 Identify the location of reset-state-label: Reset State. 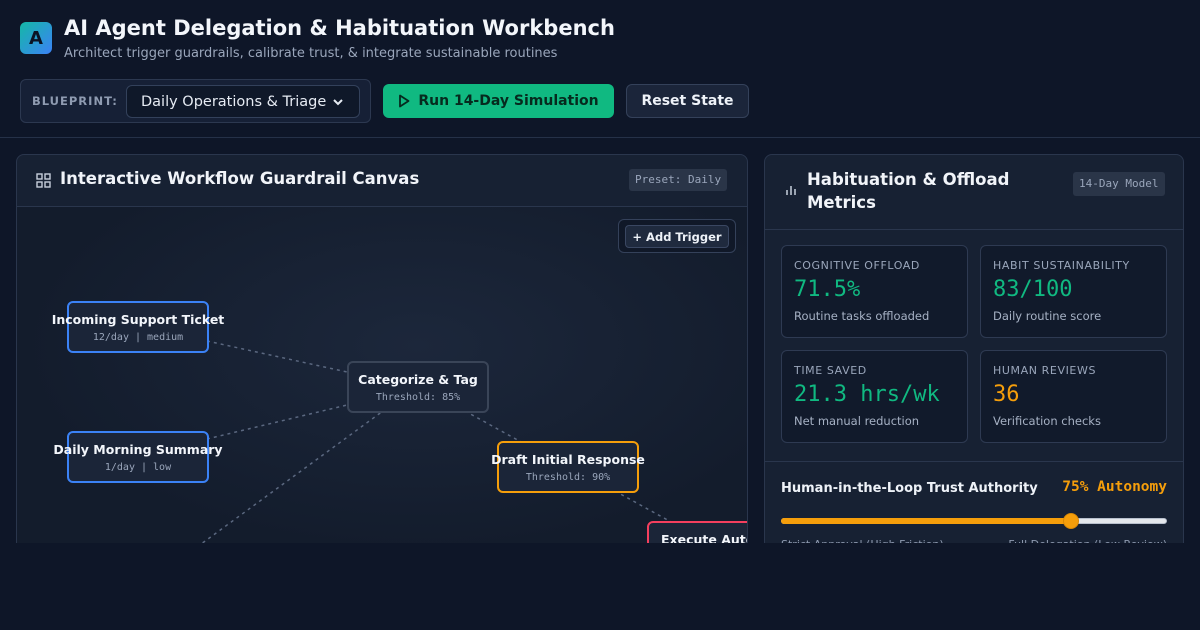
(687, 101).